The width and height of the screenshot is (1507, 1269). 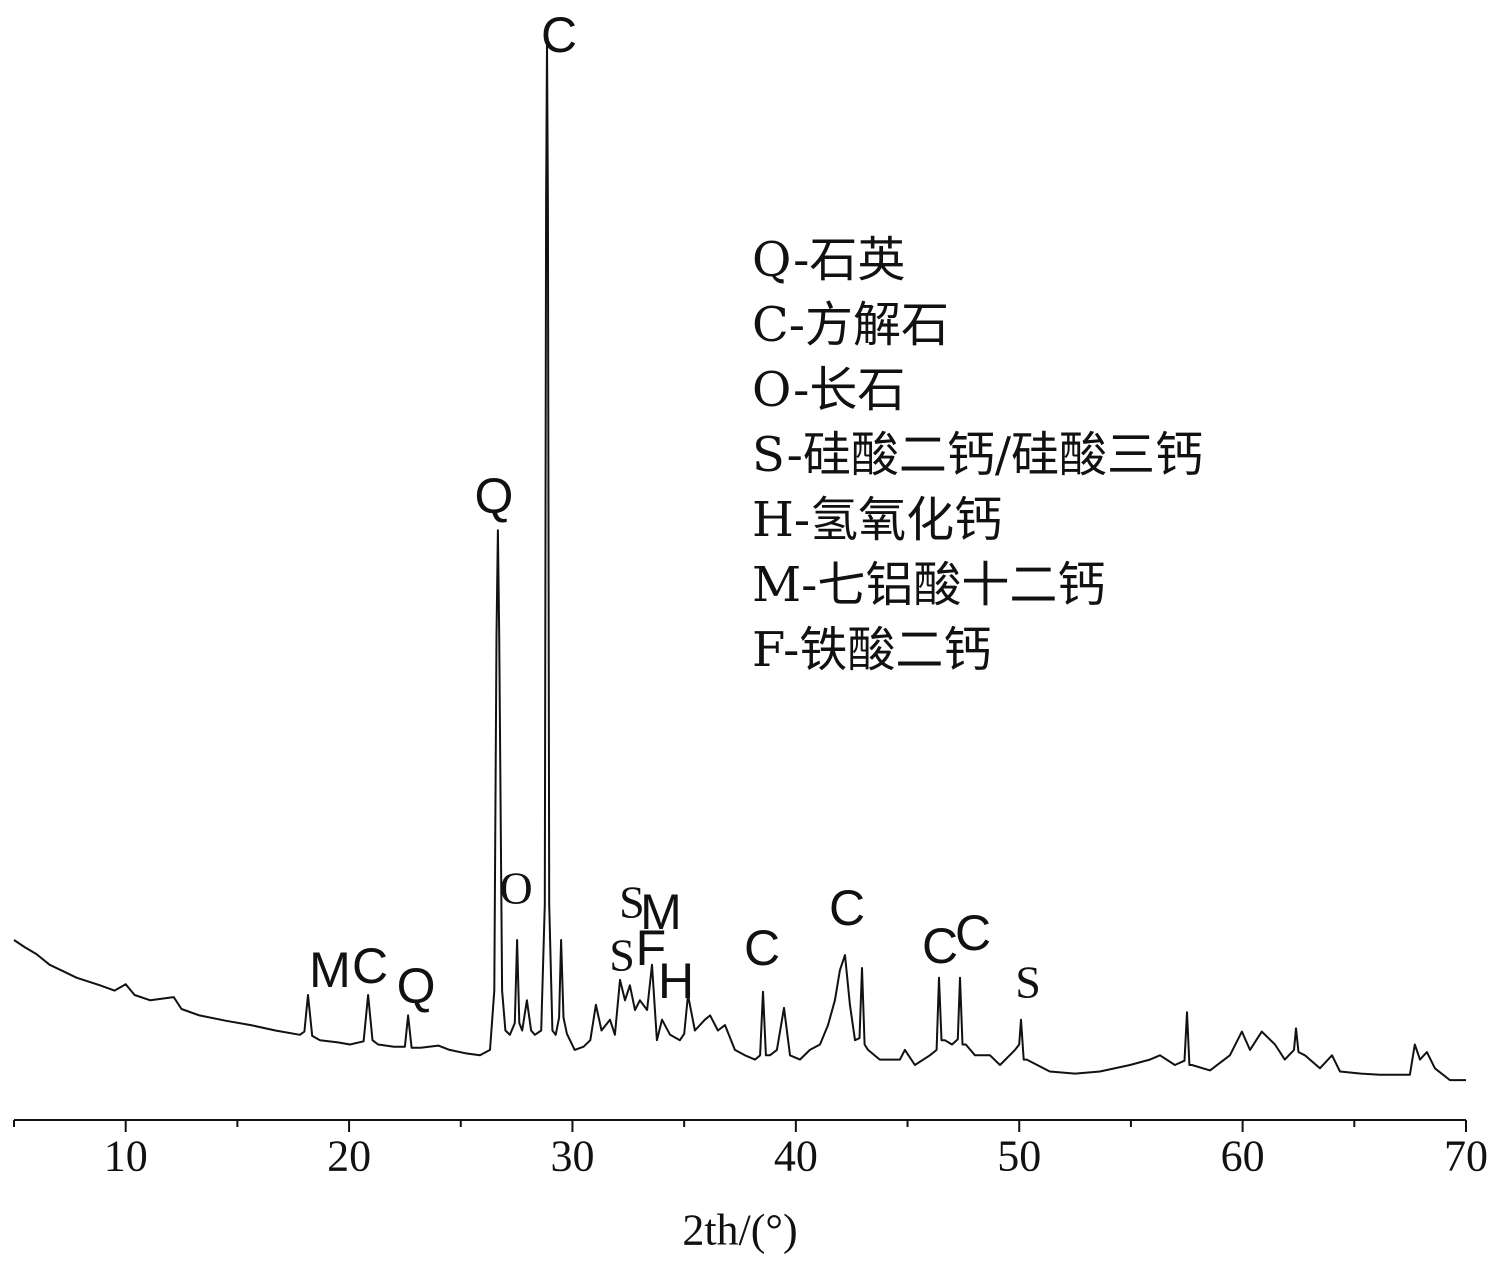 I want to click on x-axis-ticks, so click(x=740, y=1126).